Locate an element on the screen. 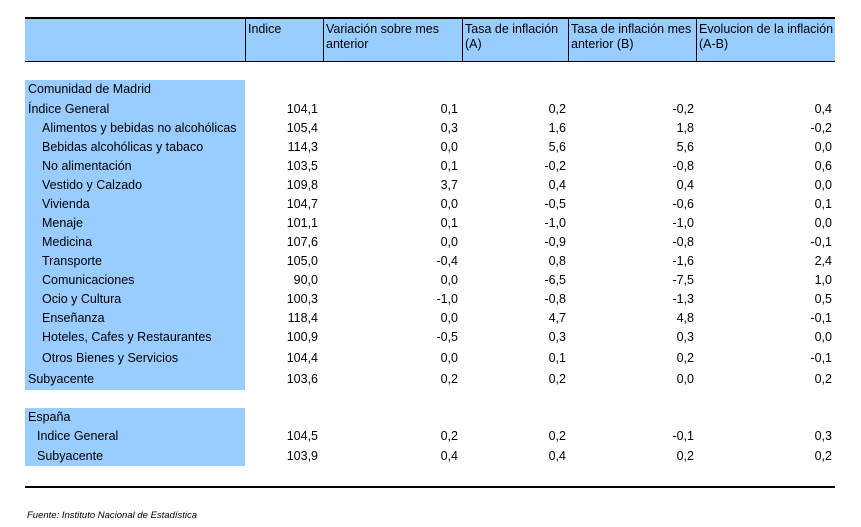 The width and height of the screenshot is (861, 527). cell-tasa-b: 5,6 is located at coordinates (685, 147).